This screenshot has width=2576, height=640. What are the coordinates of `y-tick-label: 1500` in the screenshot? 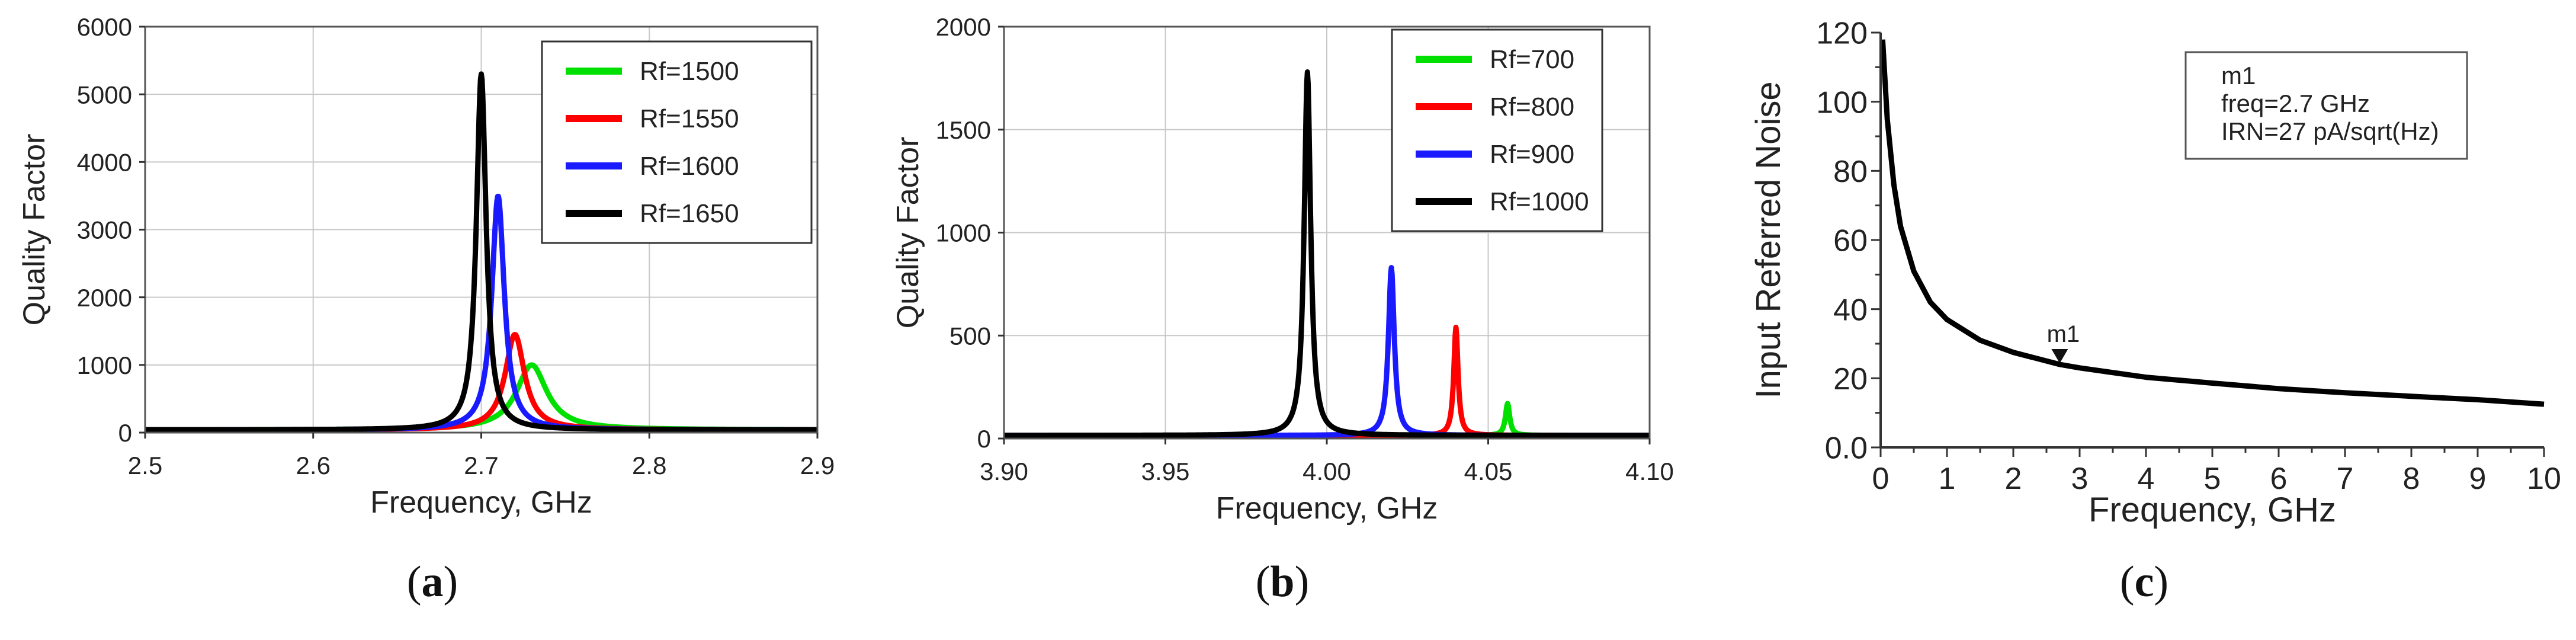 It's located at (963, 130).